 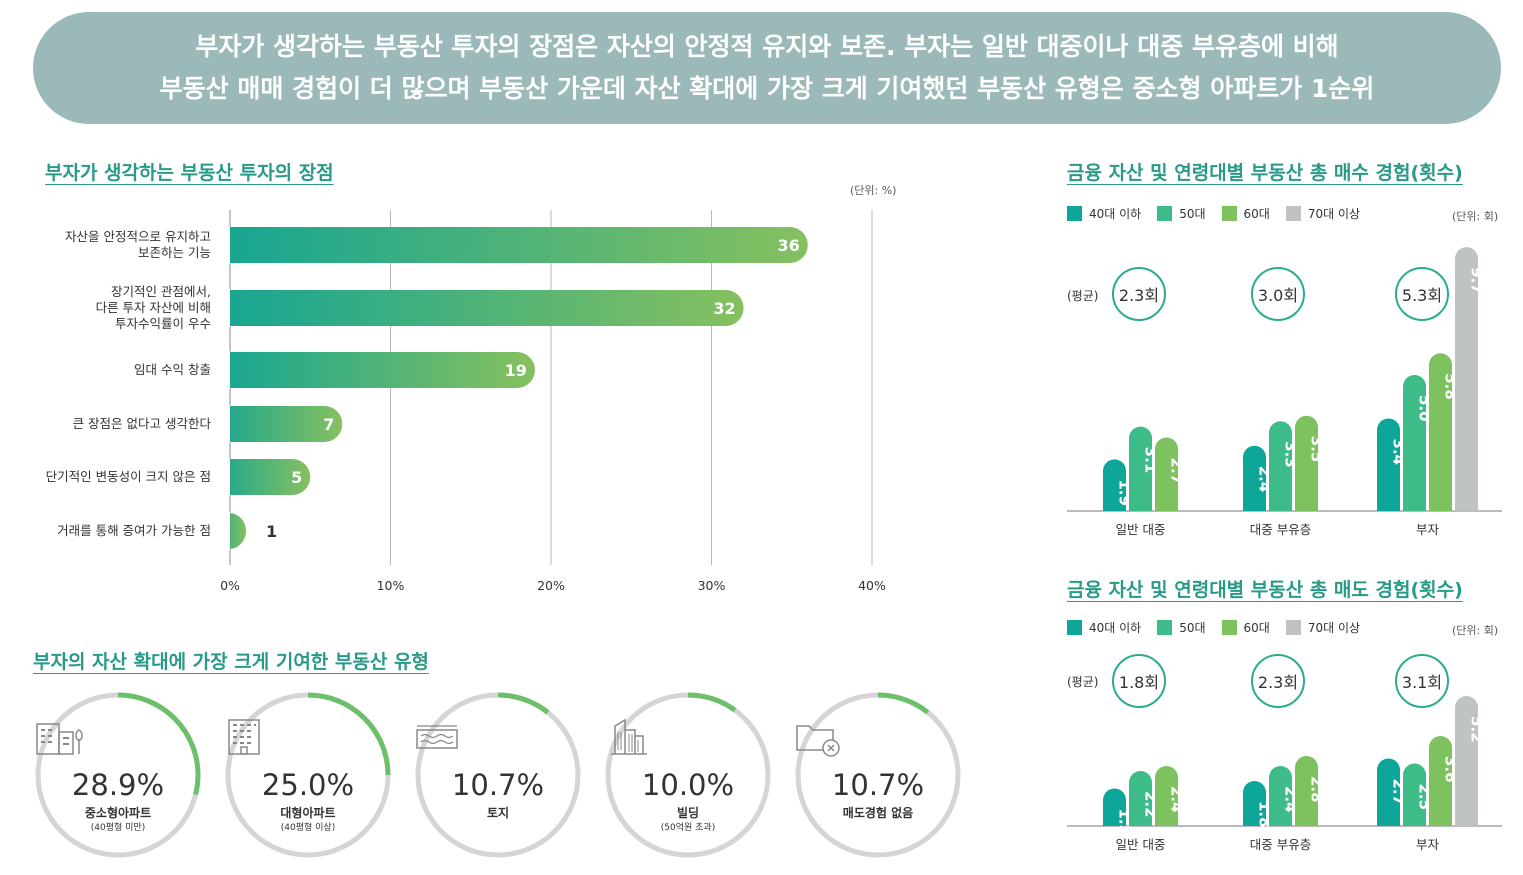 I want to click on category-label: 자산을 안정적으로 유지하고 보존하는 기능, so click(x=138, y=244).